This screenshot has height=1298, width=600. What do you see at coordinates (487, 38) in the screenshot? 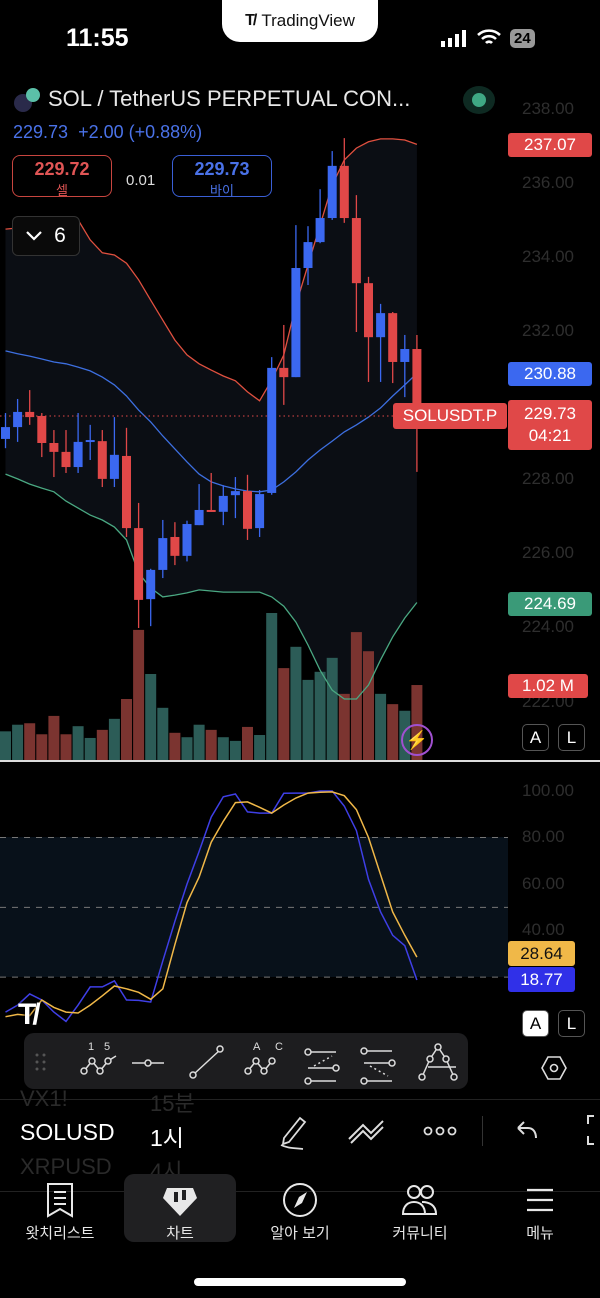
I see `status-icons: 24` at bounding box center [487, 38].